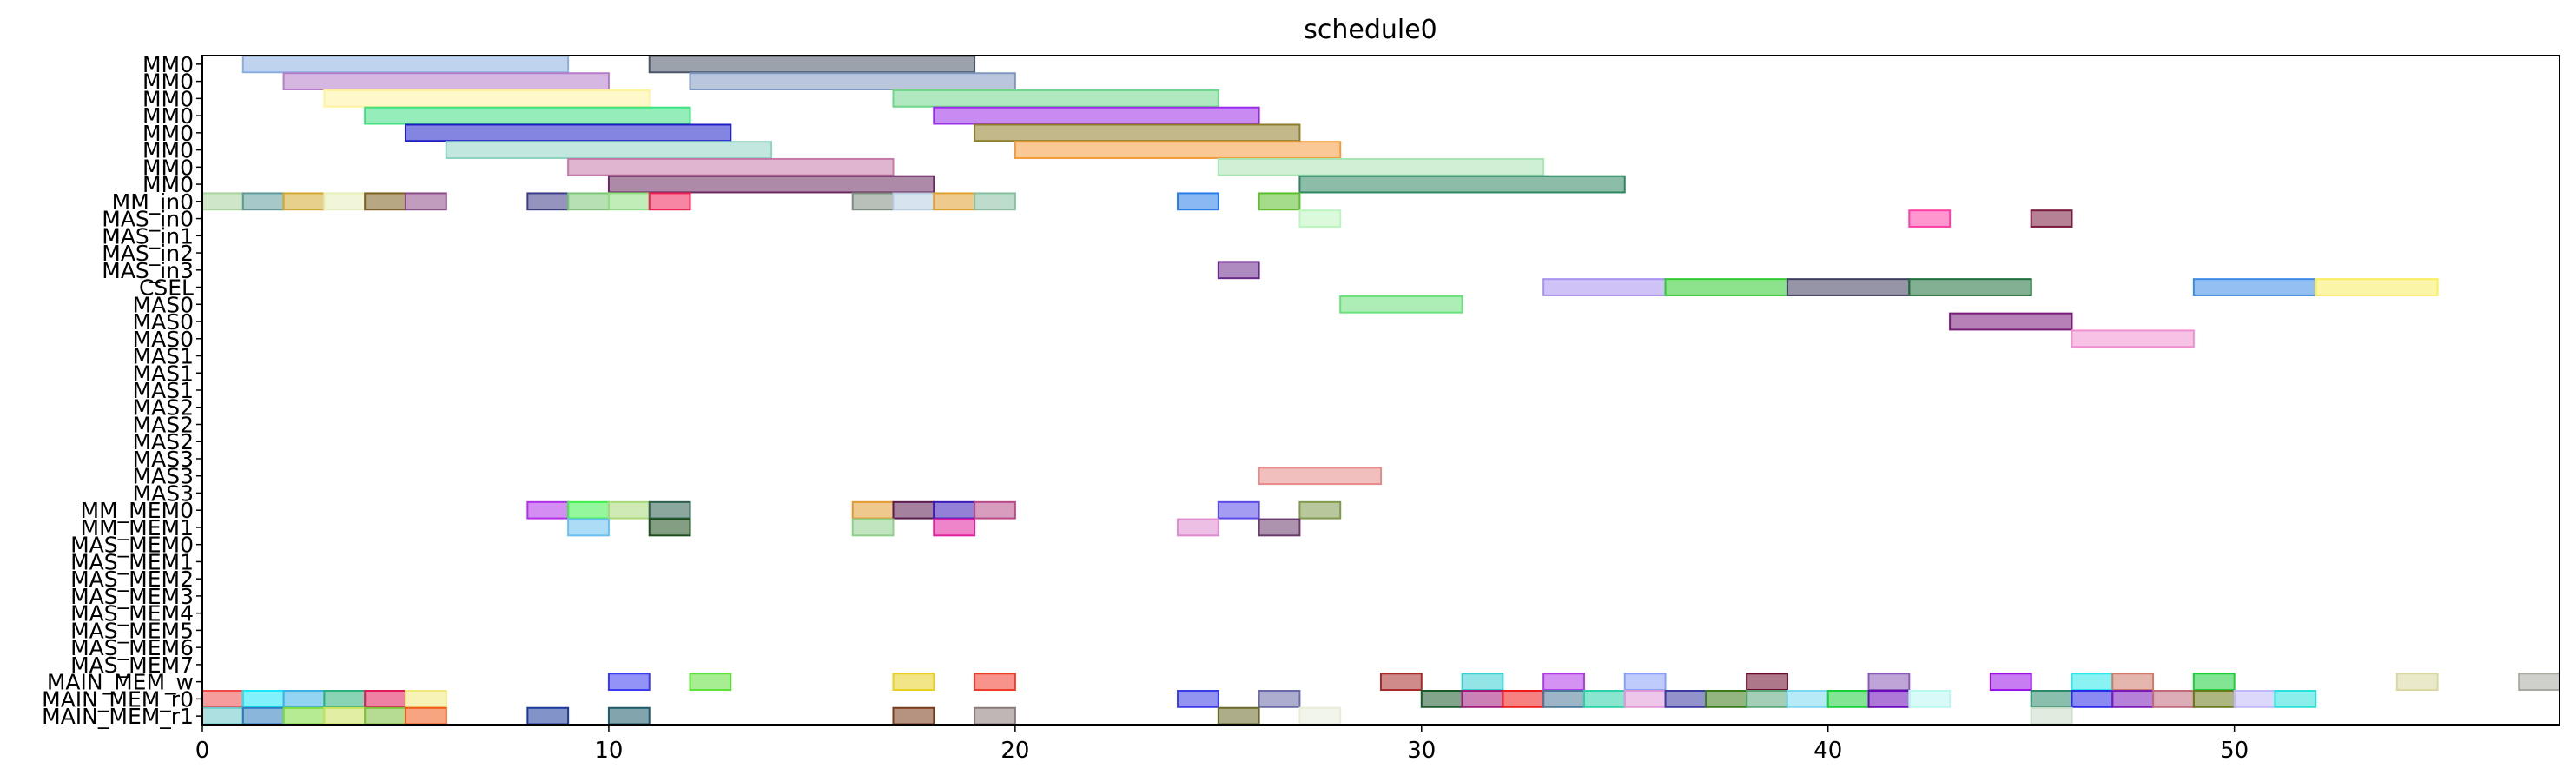  What do you see at coordinates (132, 597) in the screenshot?
I see `y-tick-label: MAS_MEM3` at bounding box center [132, 597].